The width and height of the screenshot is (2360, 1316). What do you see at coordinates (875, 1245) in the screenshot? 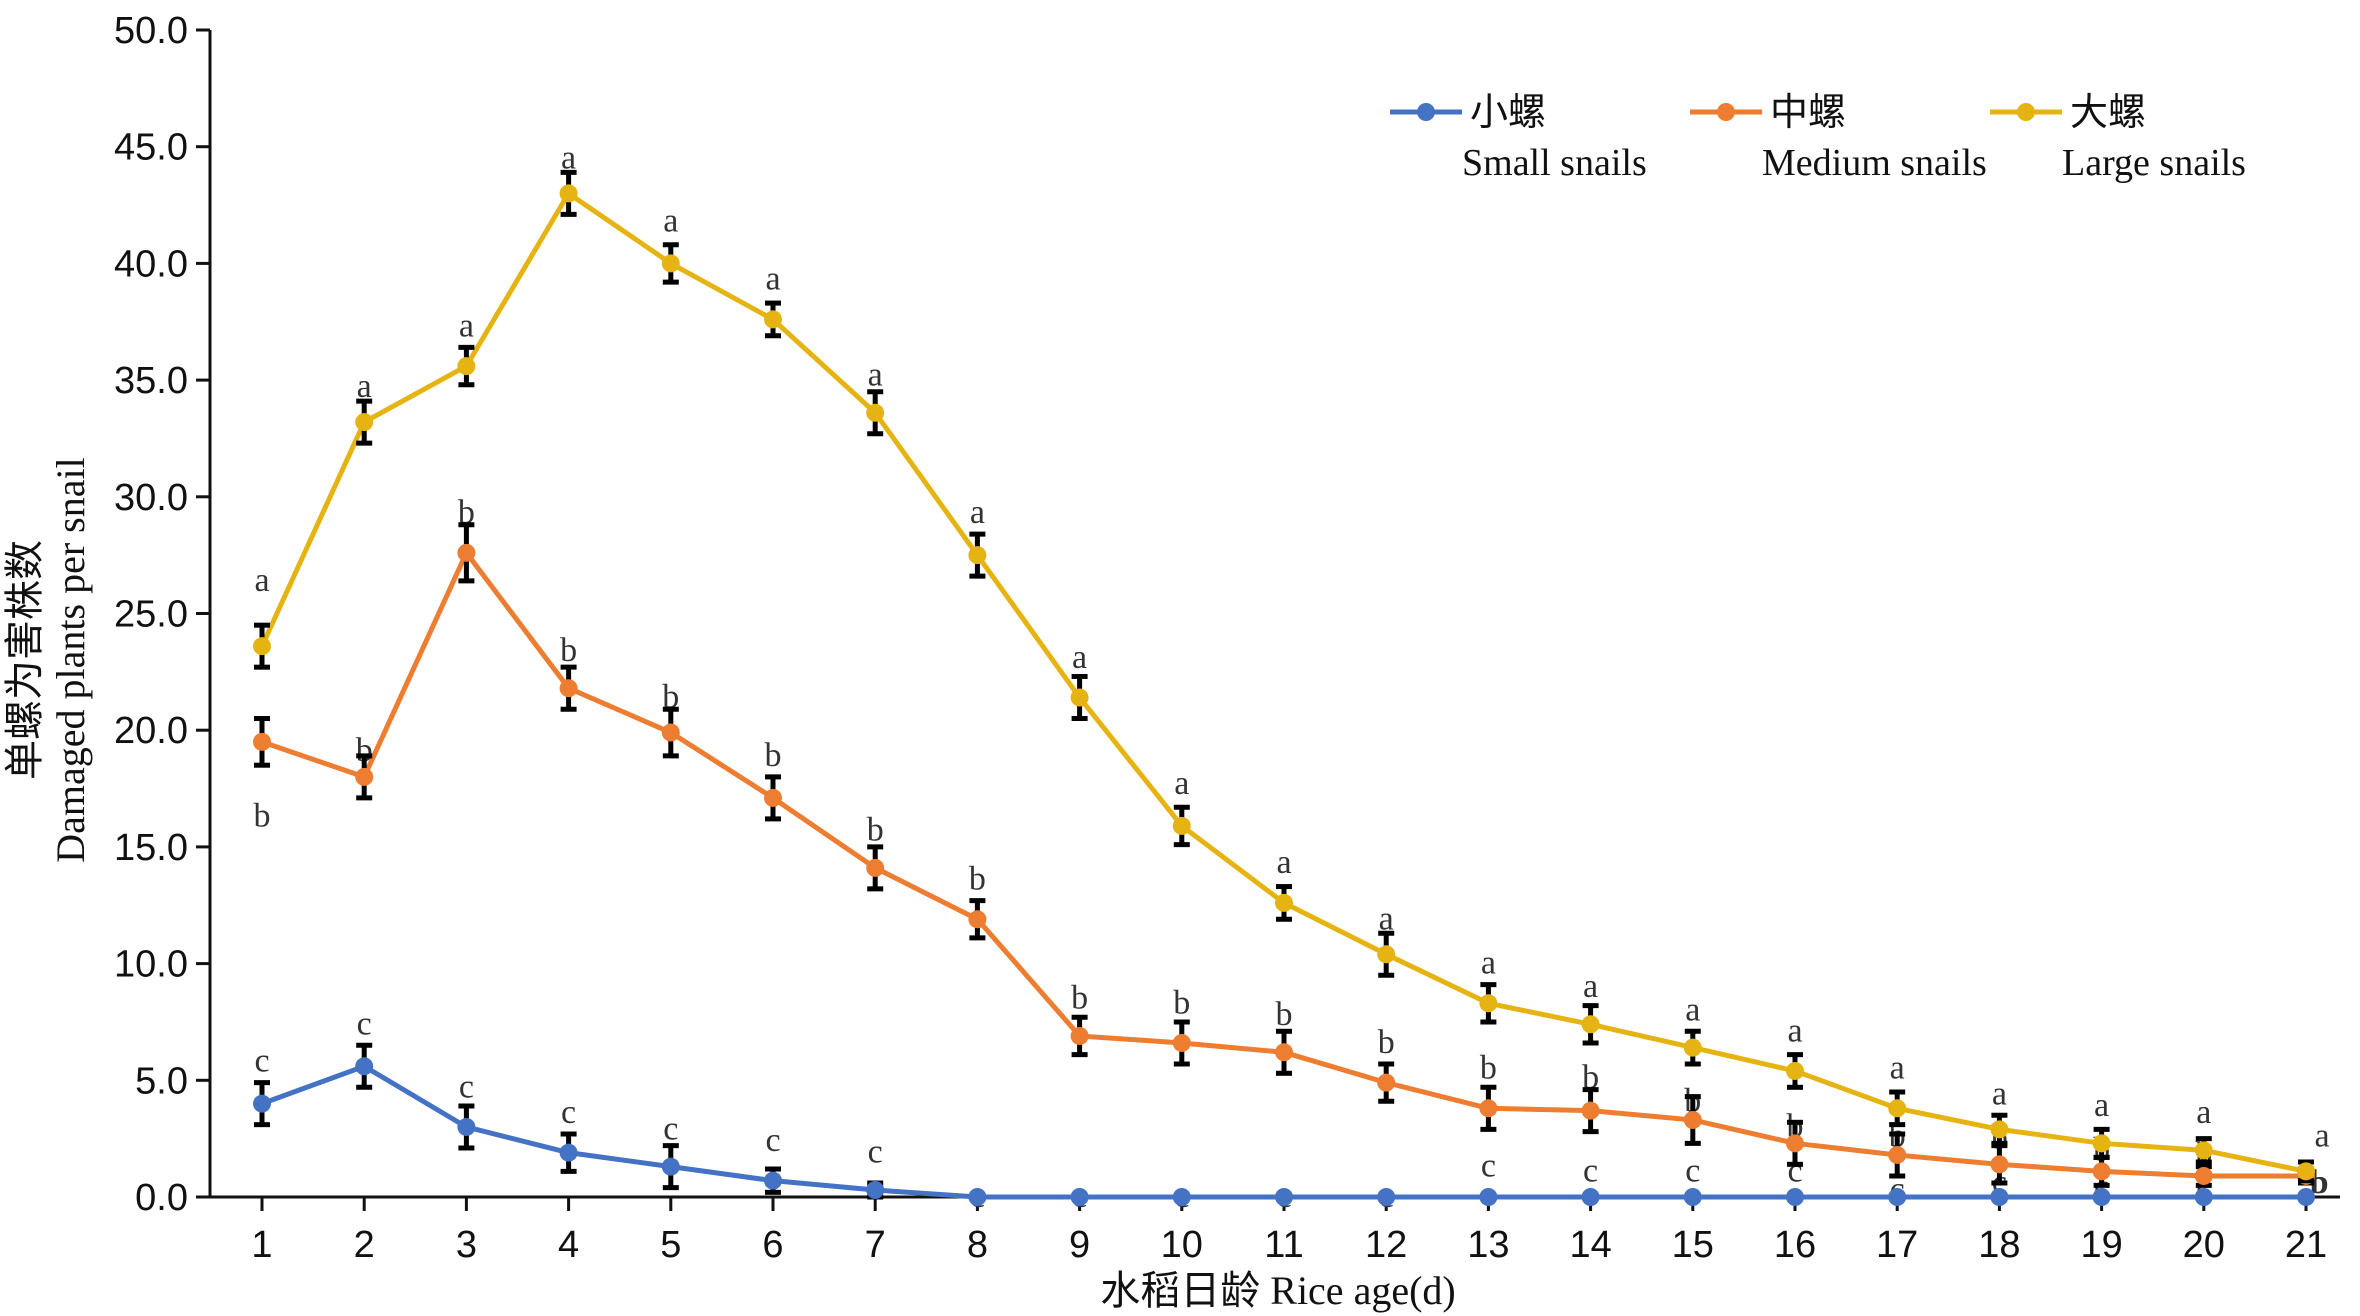
I see `x-tick-label: 7` at bounding box center [875, 1245].